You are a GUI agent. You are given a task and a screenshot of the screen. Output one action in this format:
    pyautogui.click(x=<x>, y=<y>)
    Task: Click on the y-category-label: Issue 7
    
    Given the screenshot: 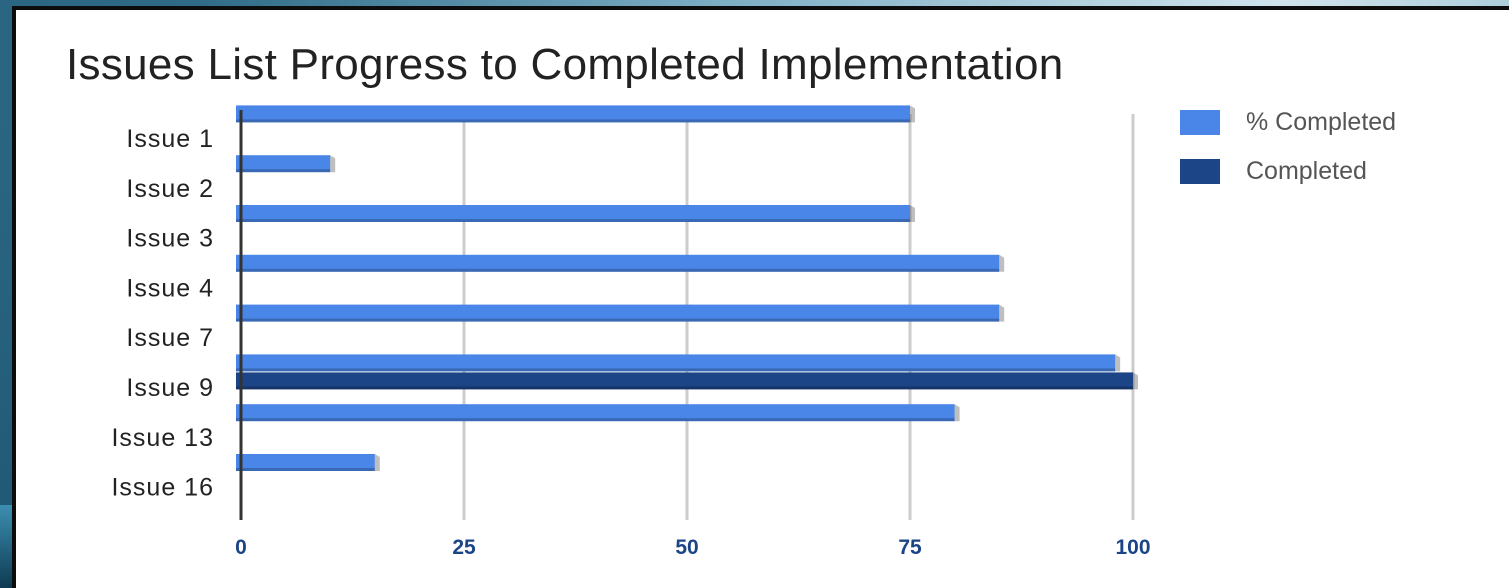 What is the action you would take?
    pyautogui.click(x=170, y=338)
    